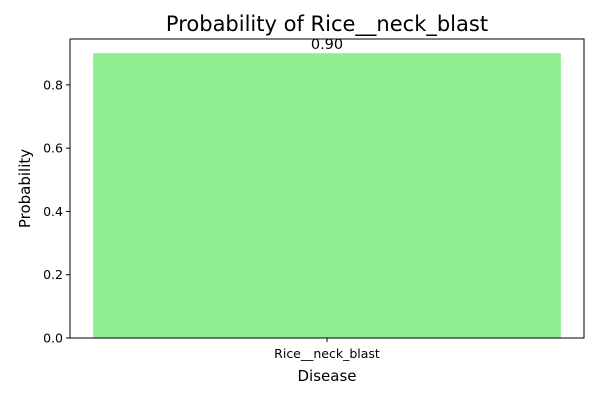  I want to click on x-axis: Rice__neck_blast, so click(327, 349).